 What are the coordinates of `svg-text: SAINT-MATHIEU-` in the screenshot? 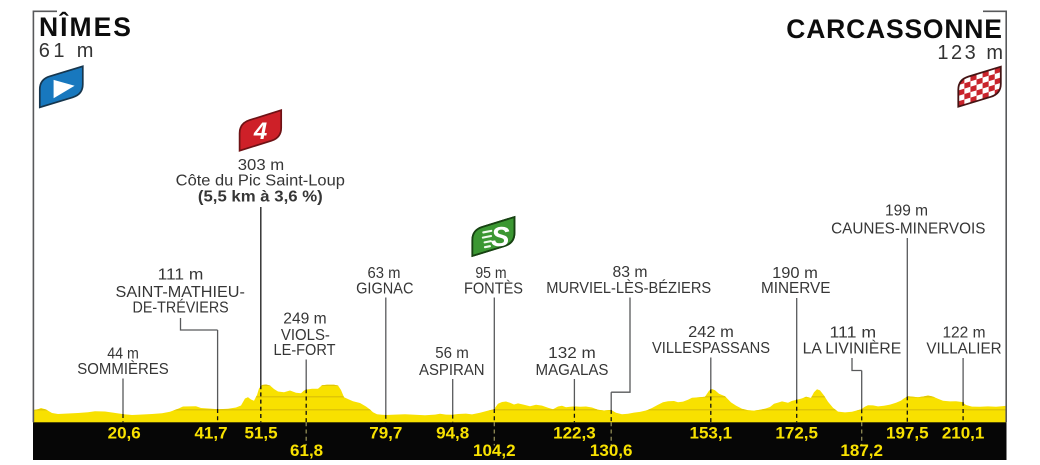 It's located at (180, 292).